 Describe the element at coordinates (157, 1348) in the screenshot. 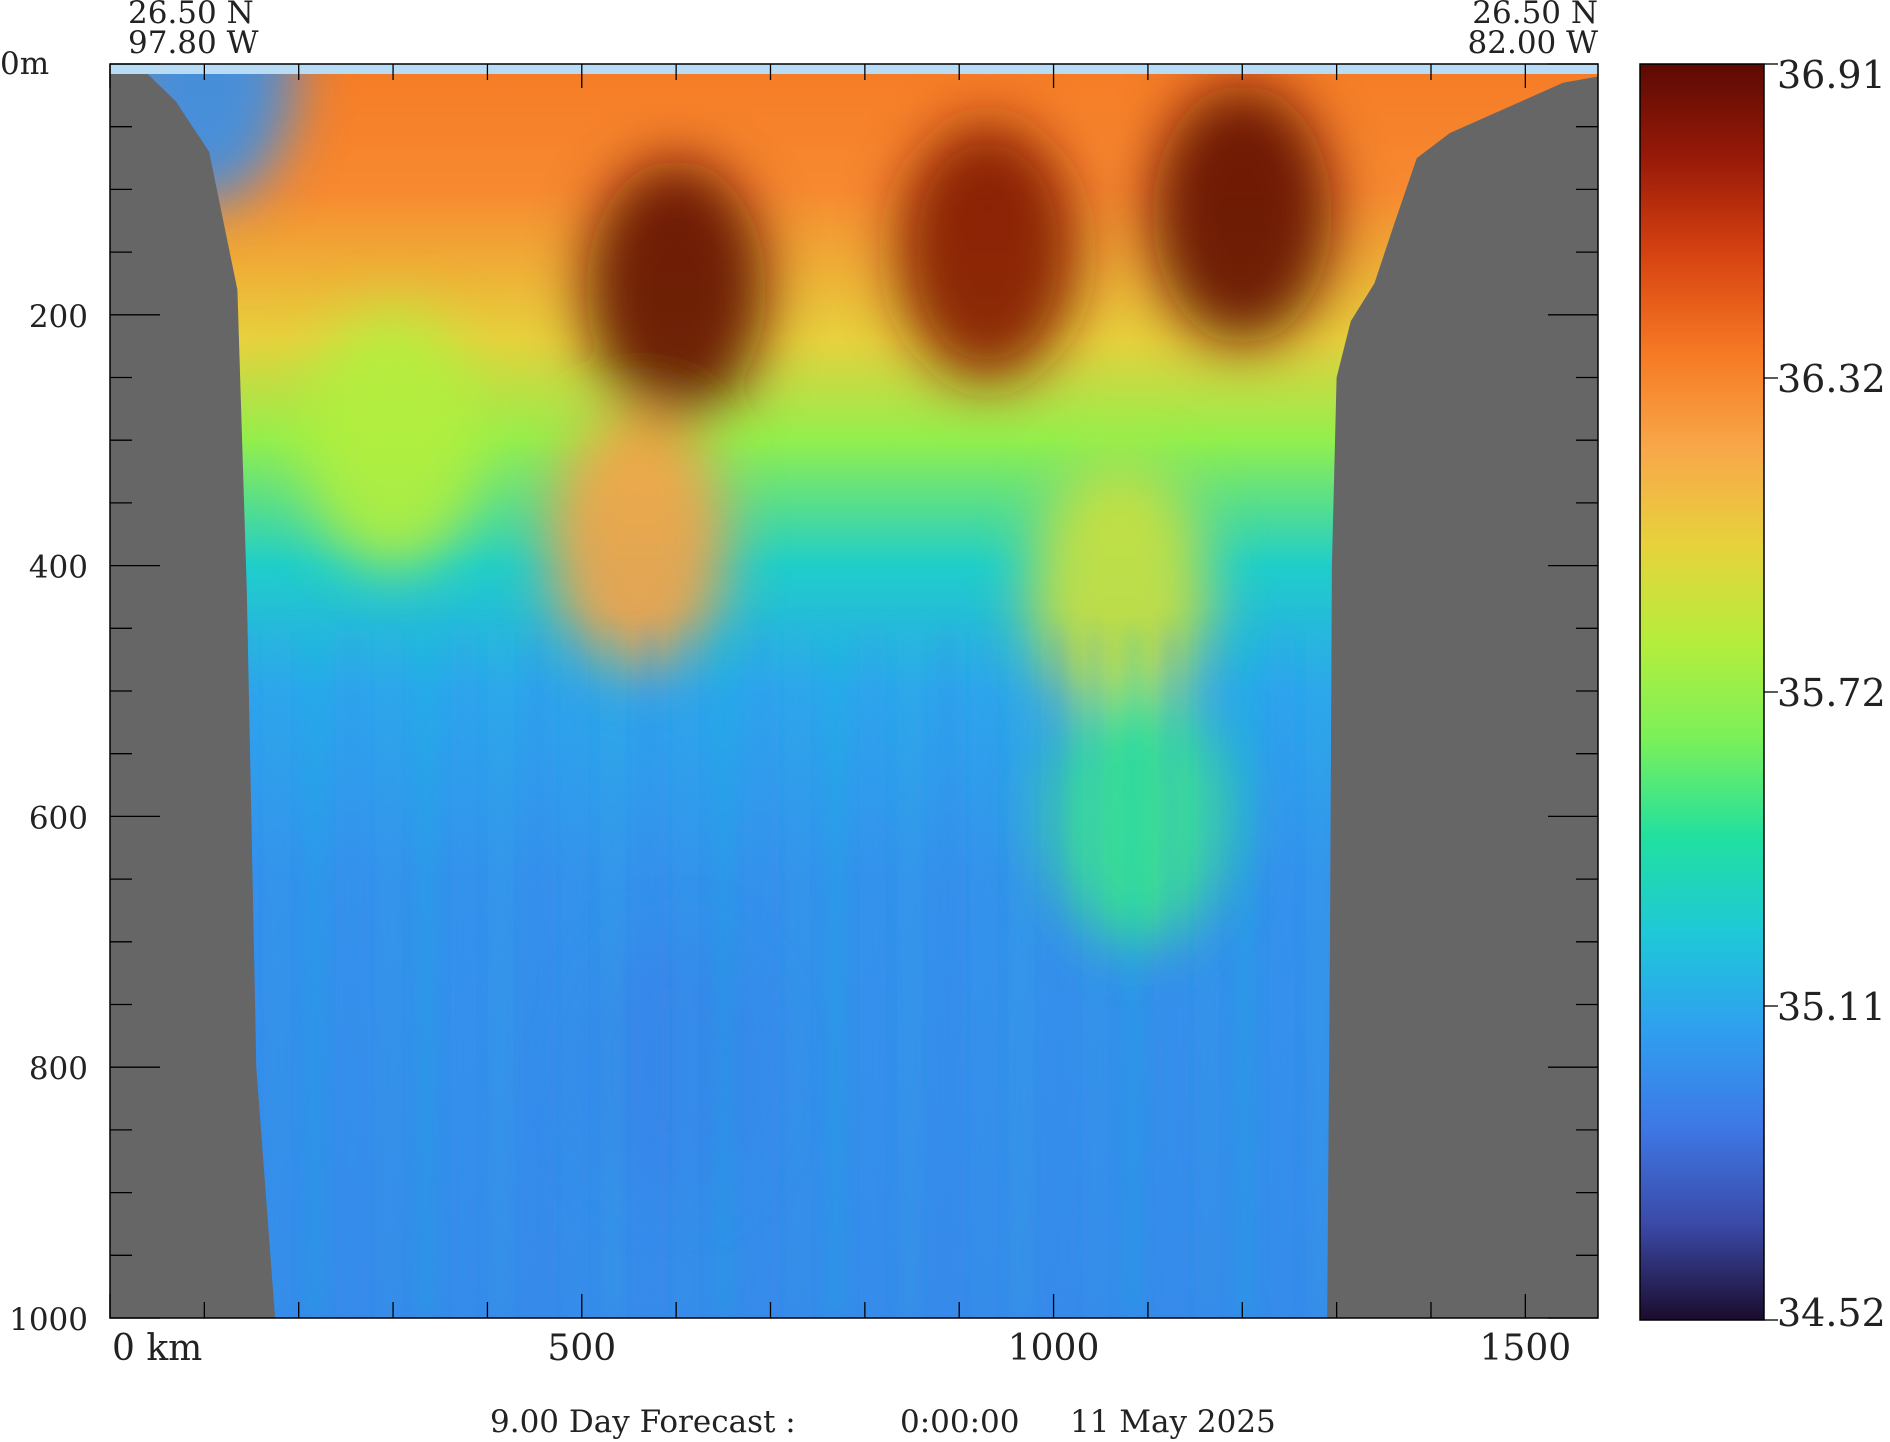

I see `x-tick-label: 0 km` at that location.